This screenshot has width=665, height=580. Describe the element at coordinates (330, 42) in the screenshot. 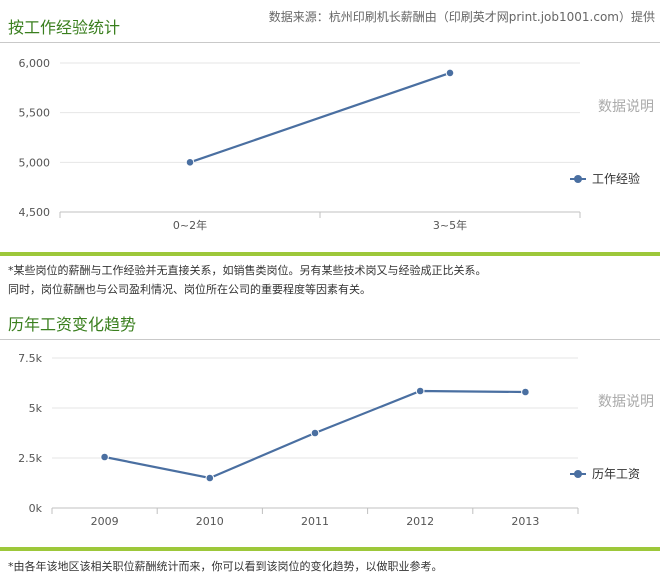

I see `chart1-top-rule` at that location.